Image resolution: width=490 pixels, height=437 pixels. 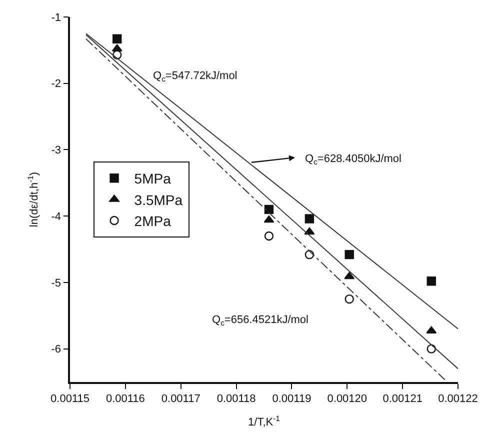 I want to click on y-tick-label: -3, so click(x=56, y=150).